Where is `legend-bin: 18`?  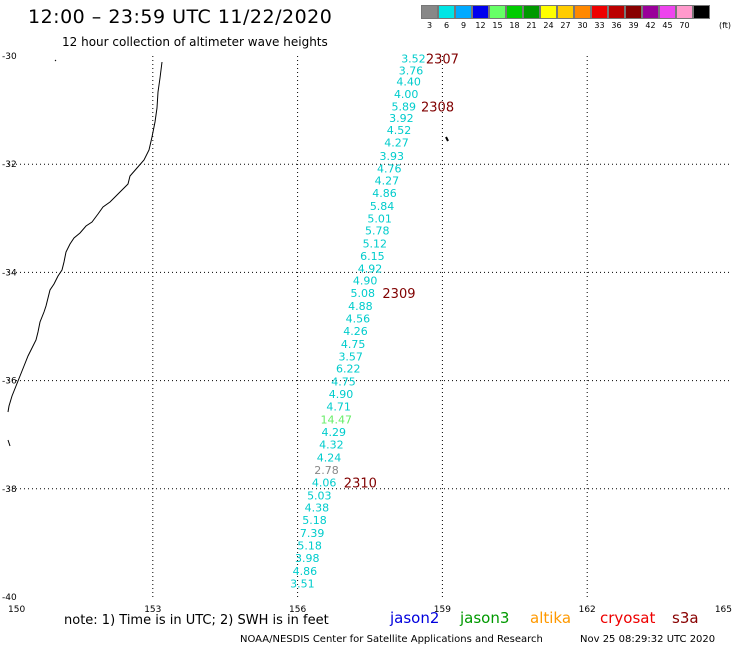
legend-bin: 18 is located at coordinates (514, 17).